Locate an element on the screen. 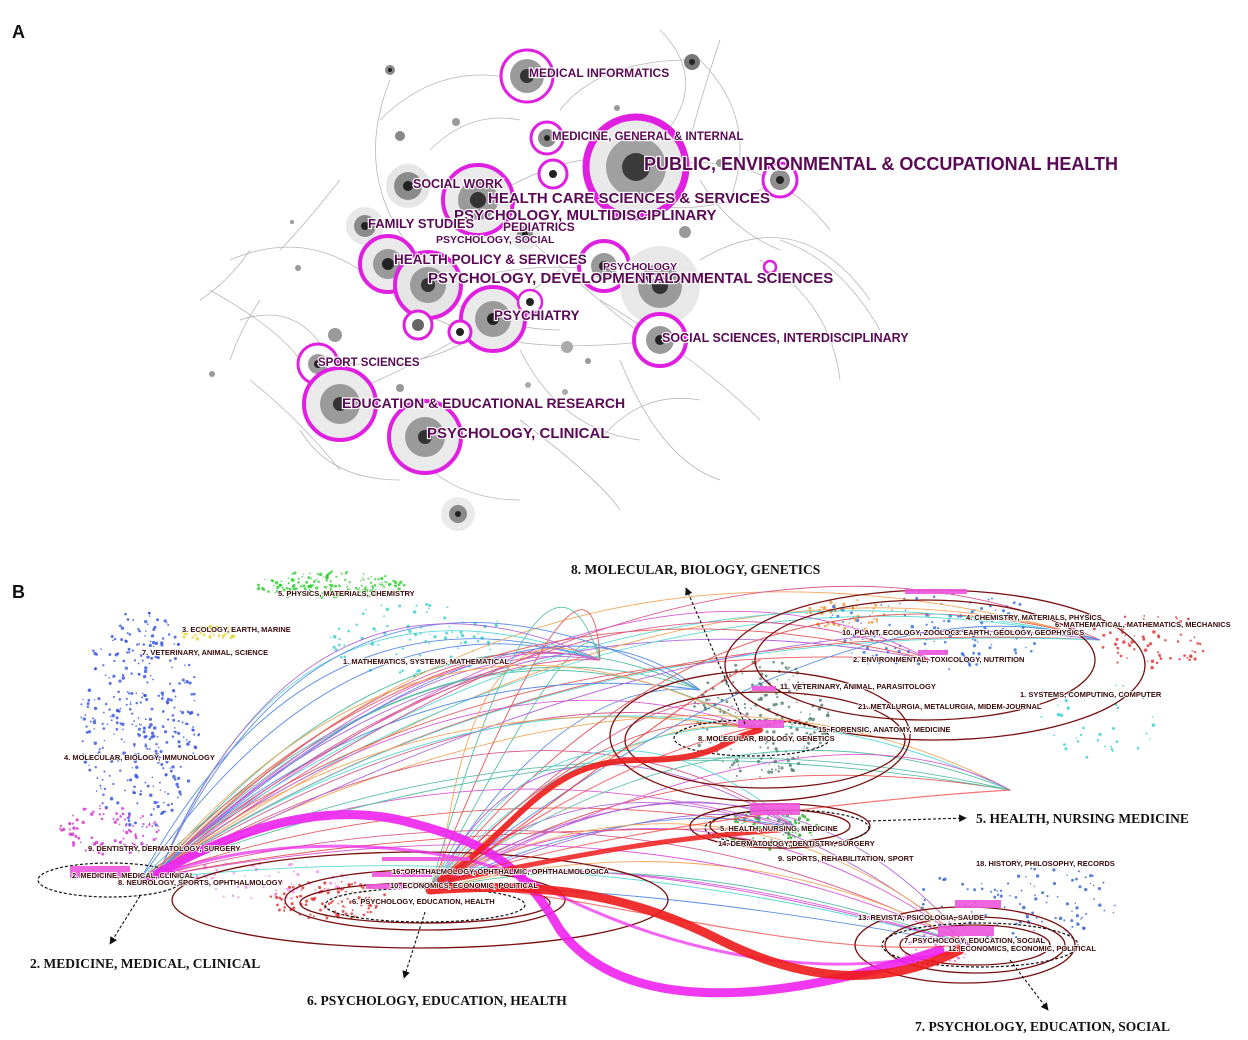 This screenshot has height=1040, width=1248. label-social-sciences: SOCIAL SCIENCES, INTERDISCIPLINARY is located at coordinates (785, 338).